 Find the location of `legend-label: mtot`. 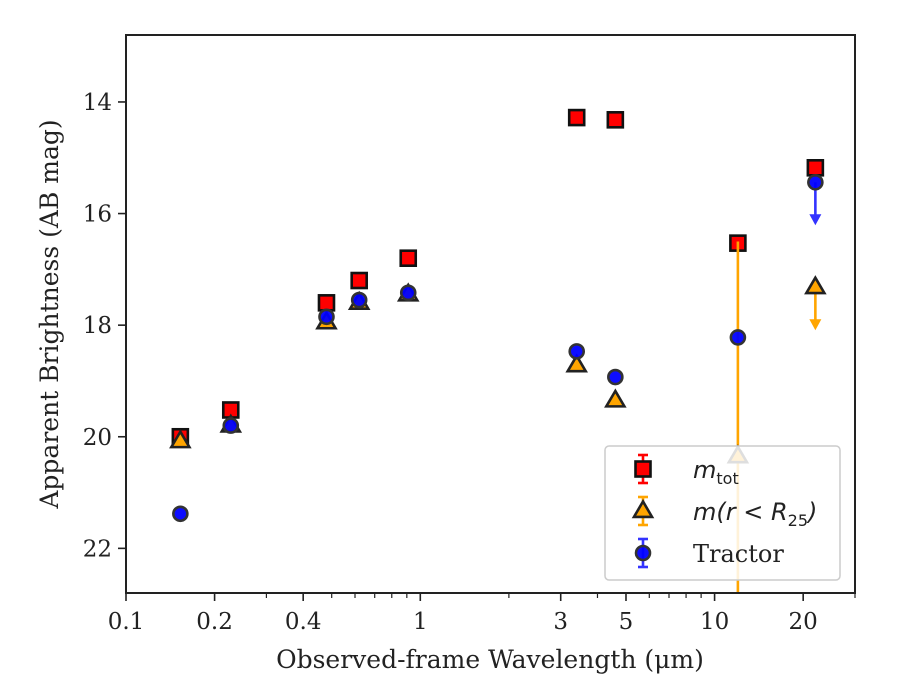

legend-label: mtot is located at coordinates (716, 472).